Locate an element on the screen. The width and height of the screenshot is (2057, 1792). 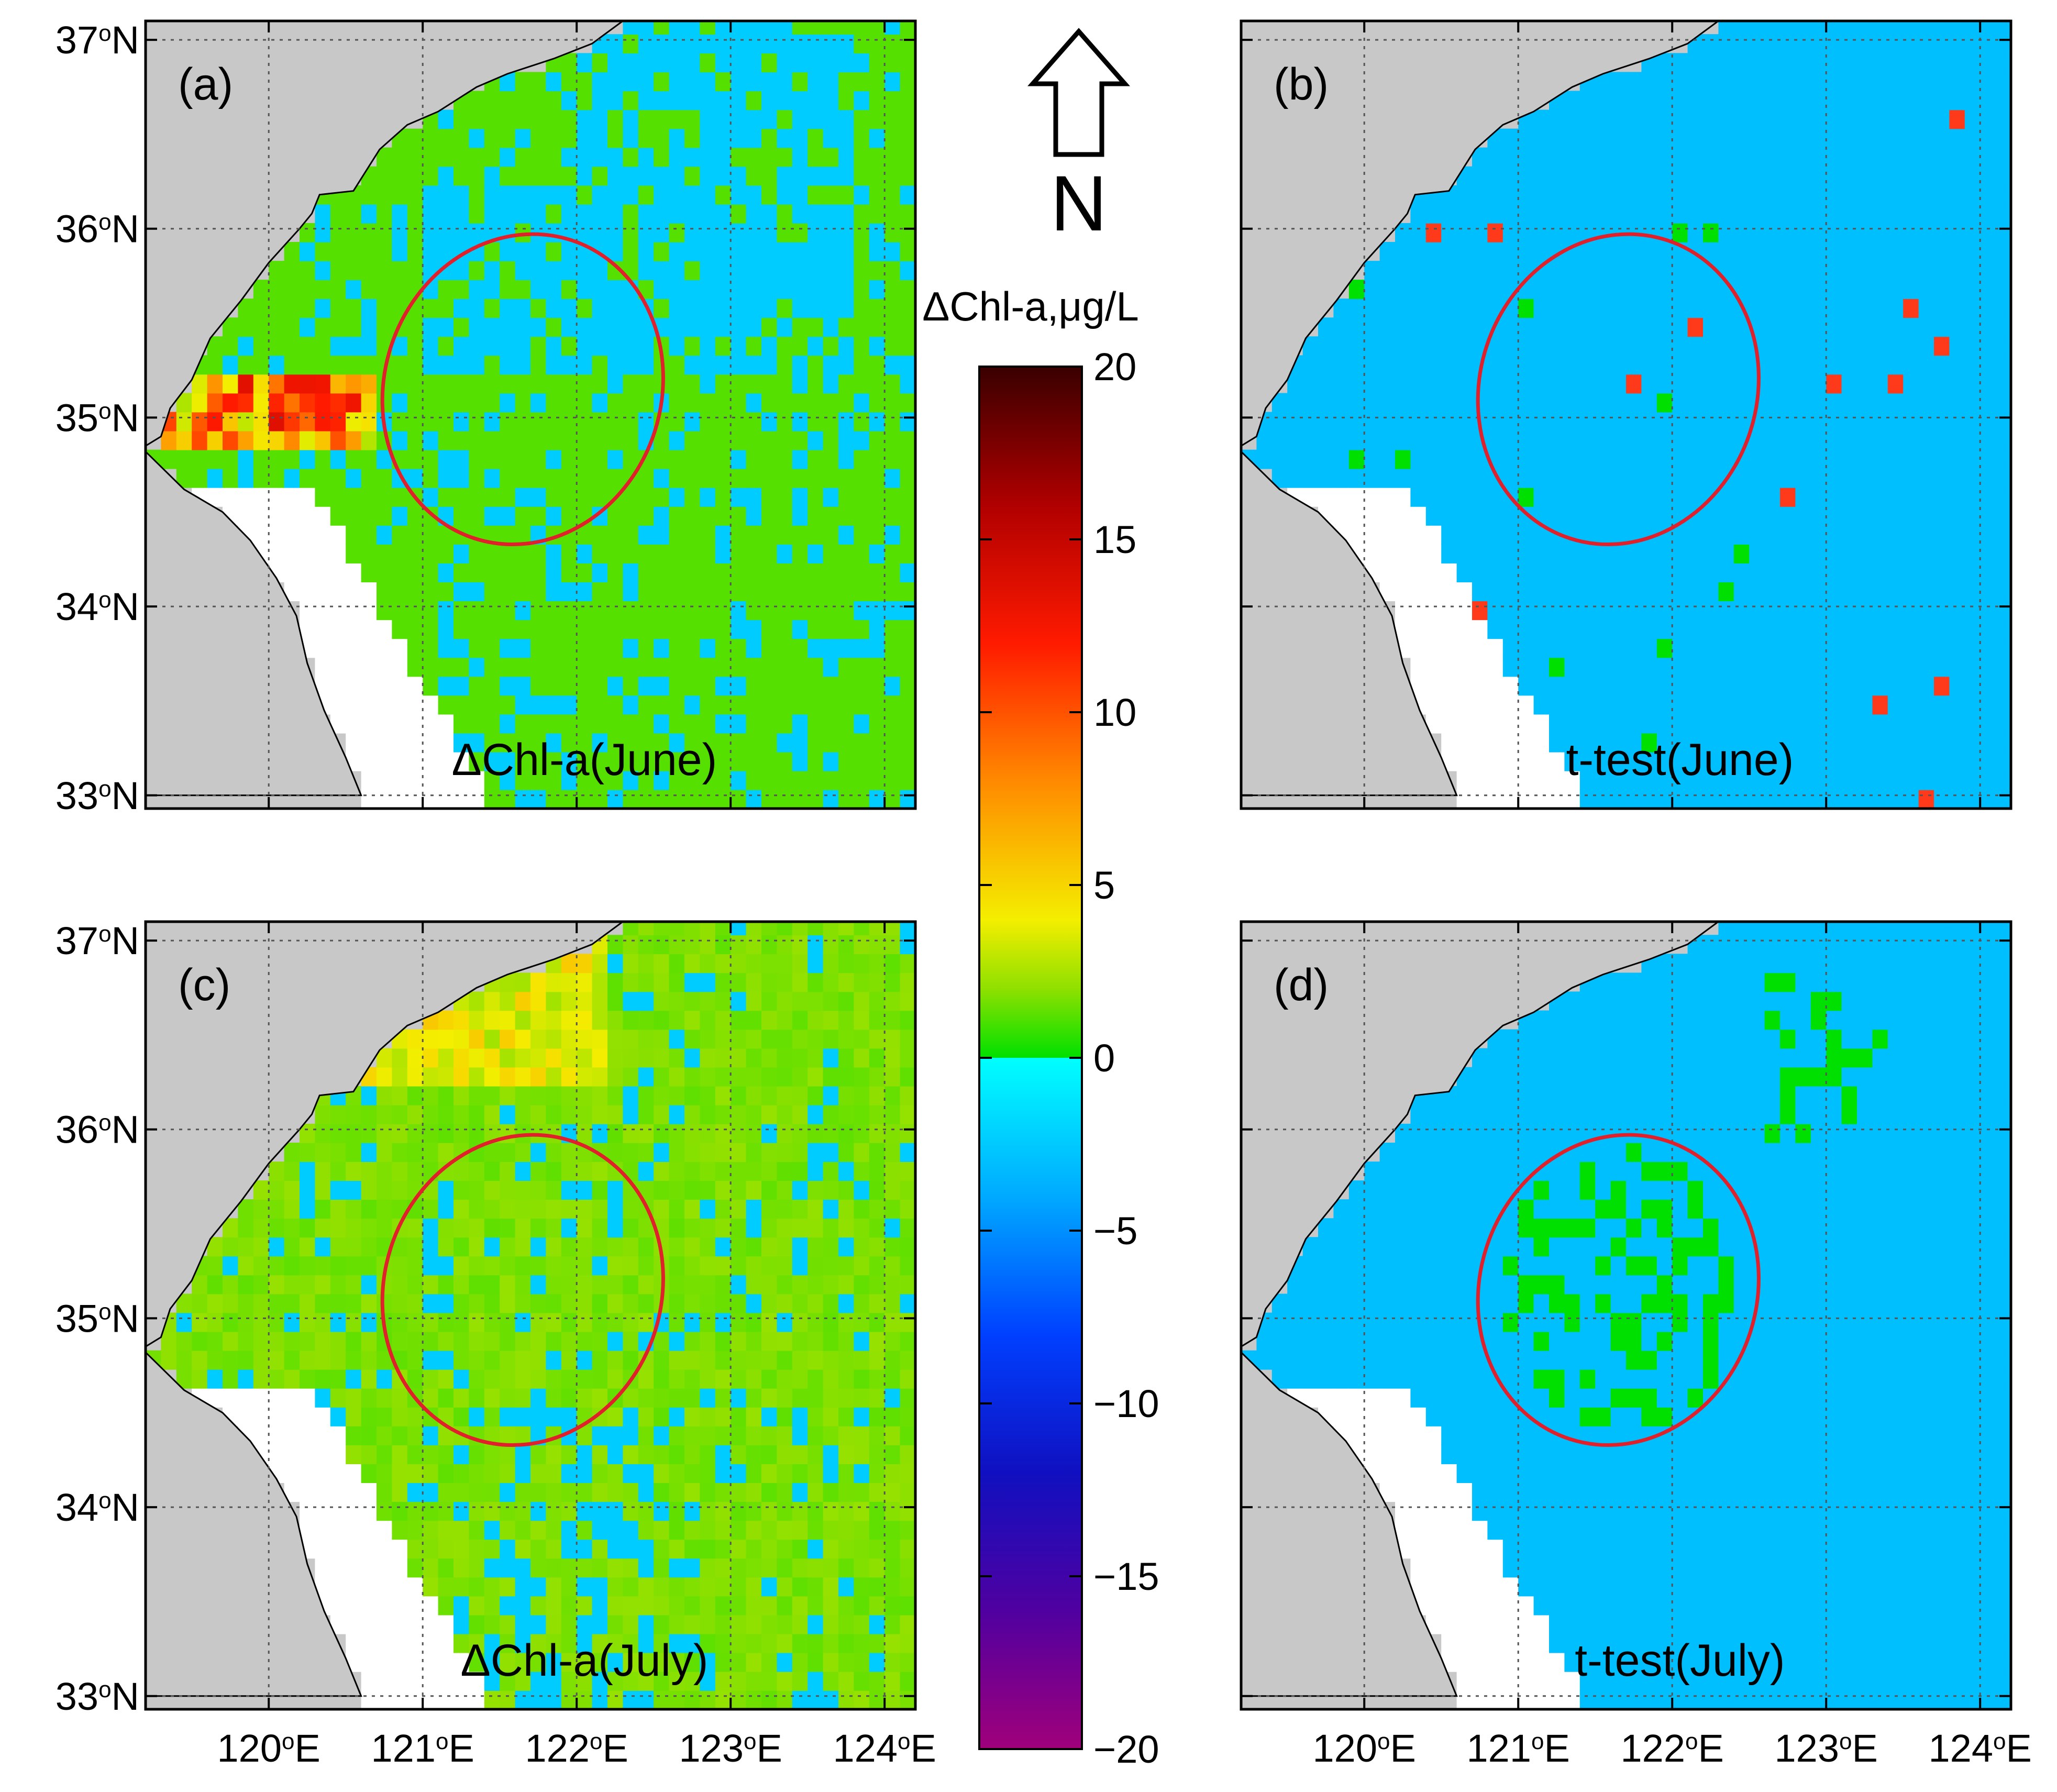
colorbar-tick-label: −15 is located at coordinates (1126, 1576).